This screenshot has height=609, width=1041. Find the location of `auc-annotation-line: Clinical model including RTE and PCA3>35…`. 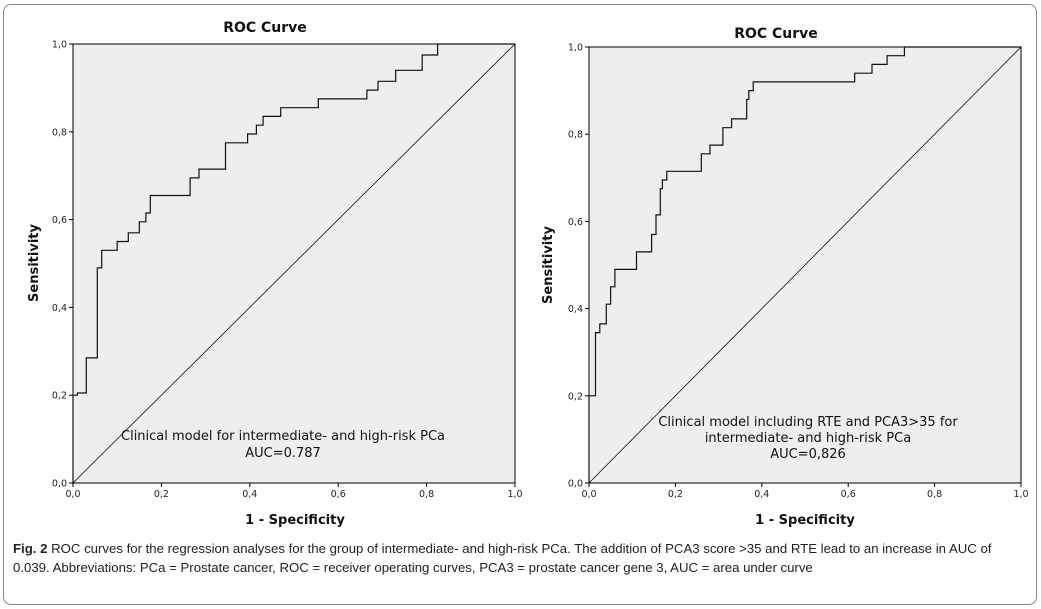

auc-annotation-line: Clinical model including RTE and PCA3>35… is located at coordinates (808, 422).